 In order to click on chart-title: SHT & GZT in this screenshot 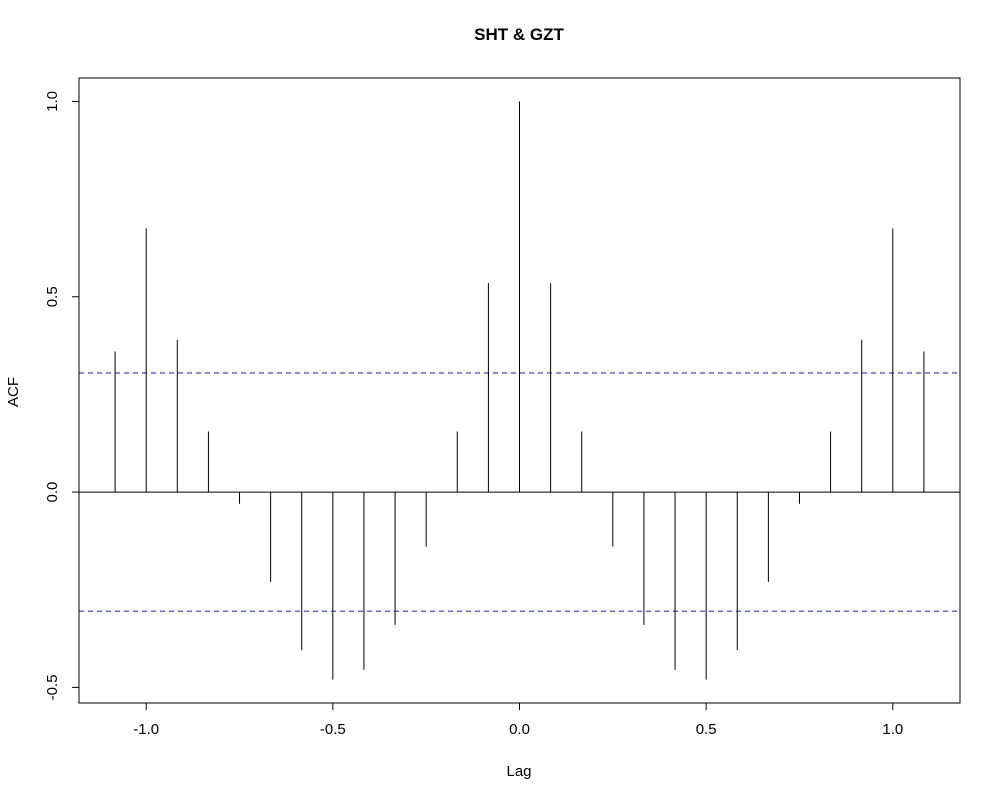, I will do `click(519, 34)`.